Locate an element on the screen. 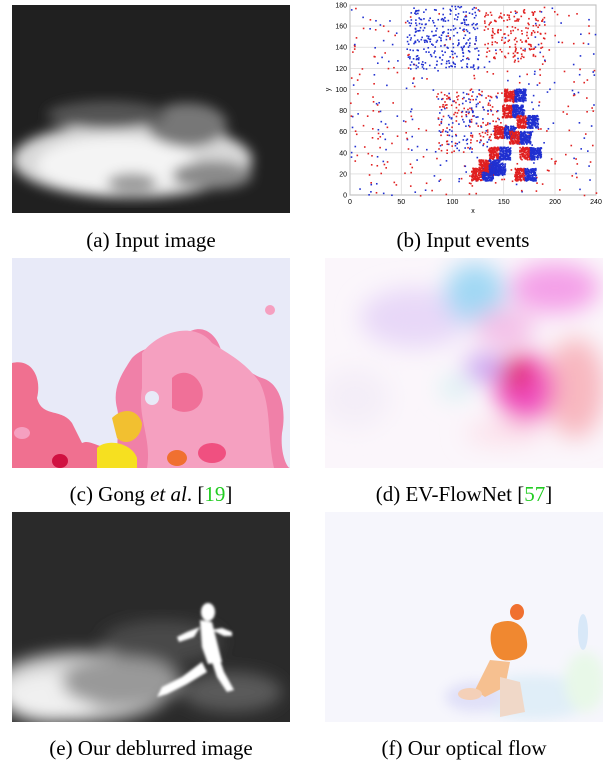 Image resolution: width=607 pixels, height=761 pixels. caption-e-text: (e) Our deblurred image is located at coordinates (151, 748).